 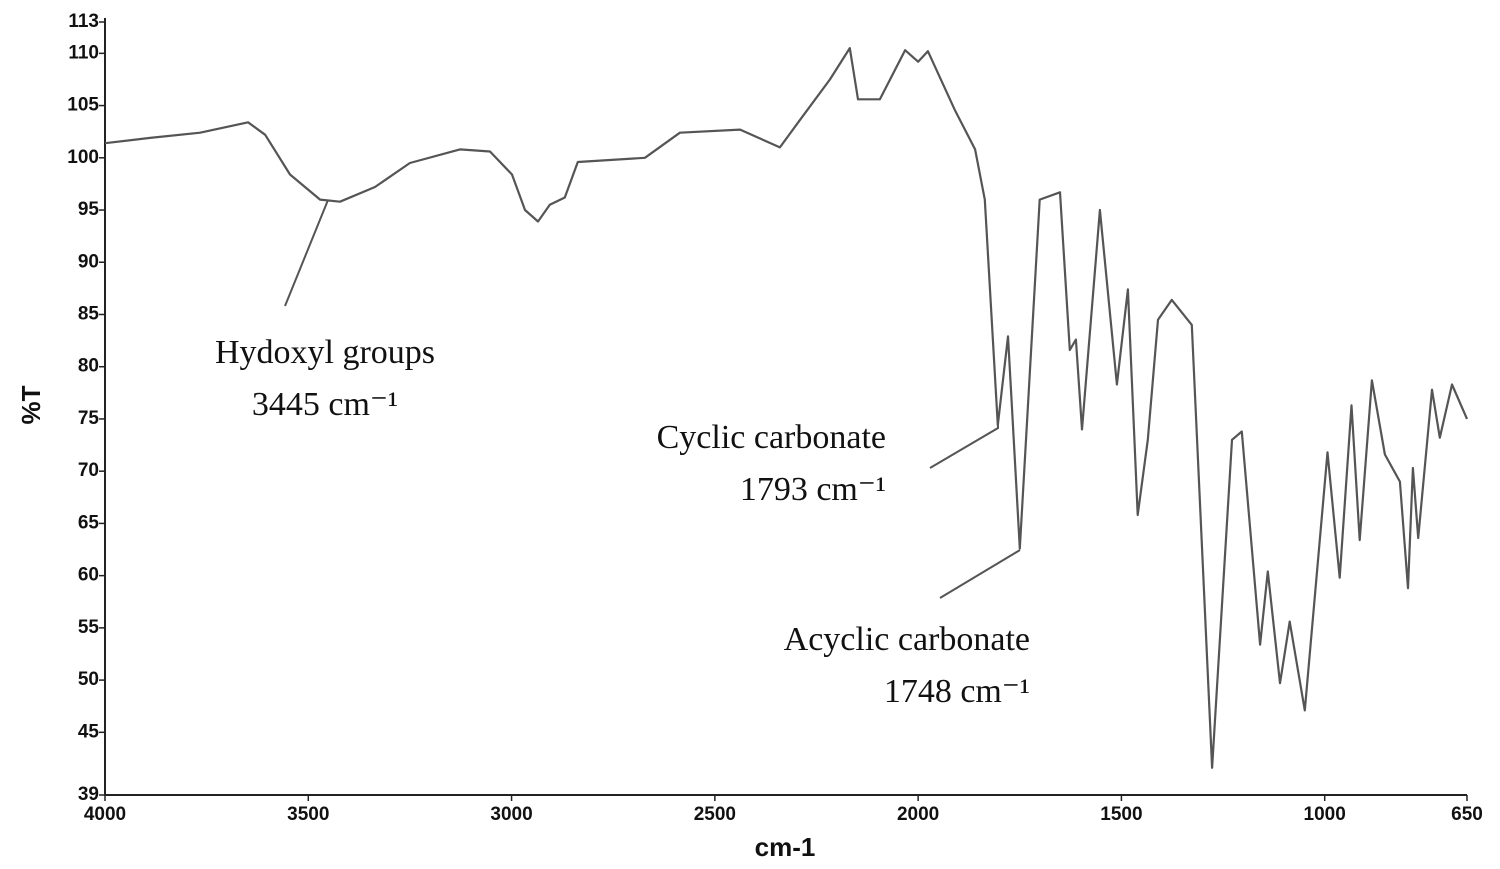 What do you see at coordinates (83, 105) in the screenshot?
I see `y-tick-label: 105` at bounding box center [83, 105].